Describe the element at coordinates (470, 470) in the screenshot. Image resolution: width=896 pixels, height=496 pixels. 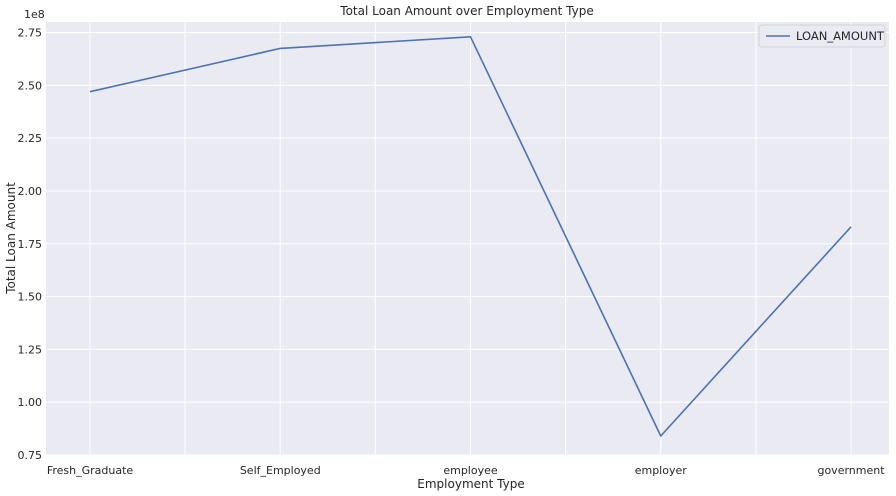
I see `x-tick-label: employee` at that location.